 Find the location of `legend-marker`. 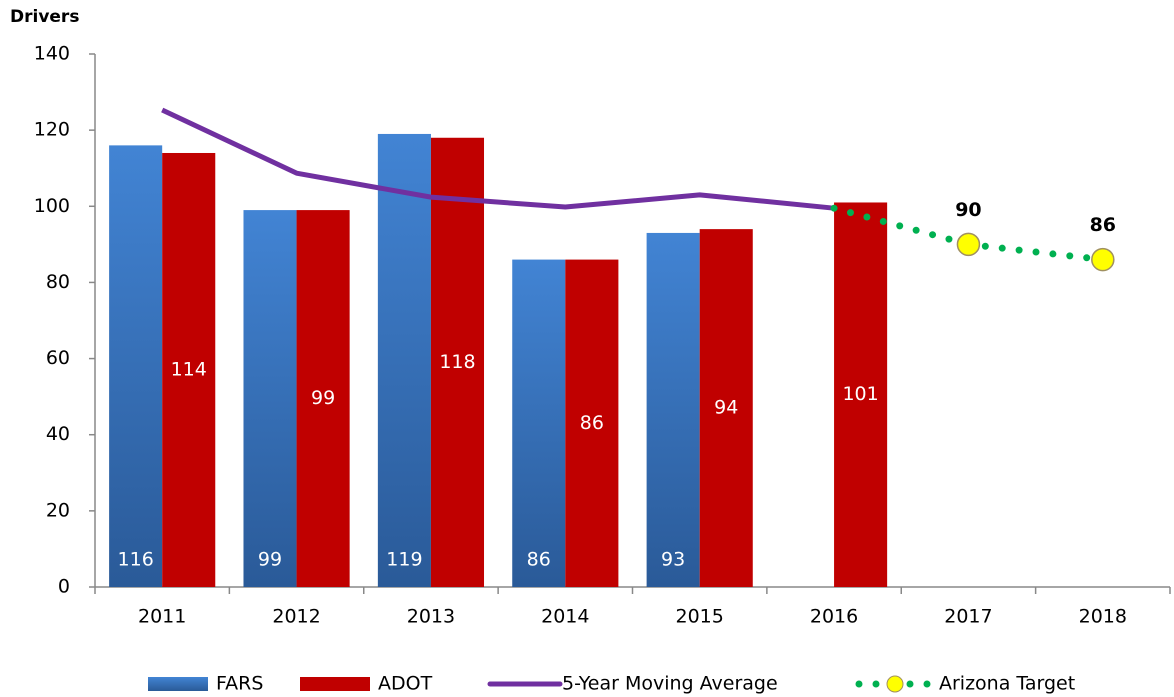

legend-marker is located at coordinates (895, 684).